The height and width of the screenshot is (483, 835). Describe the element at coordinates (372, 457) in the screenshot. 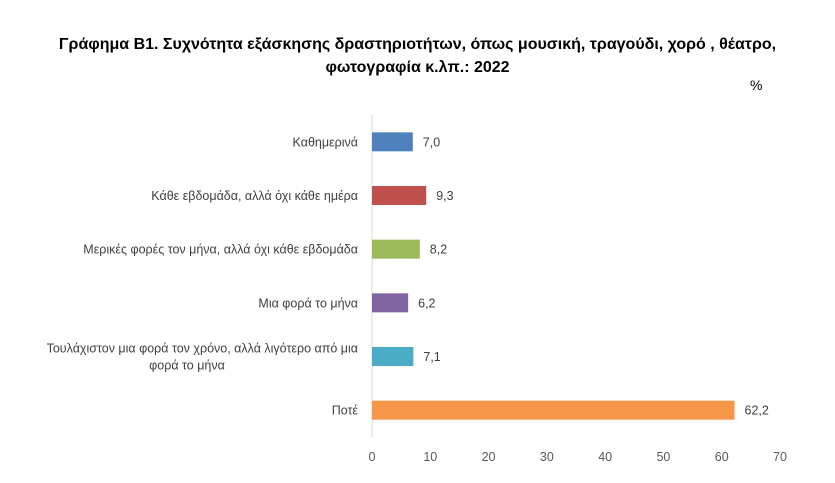

I see `x-tick-label-0: 0` at that location.